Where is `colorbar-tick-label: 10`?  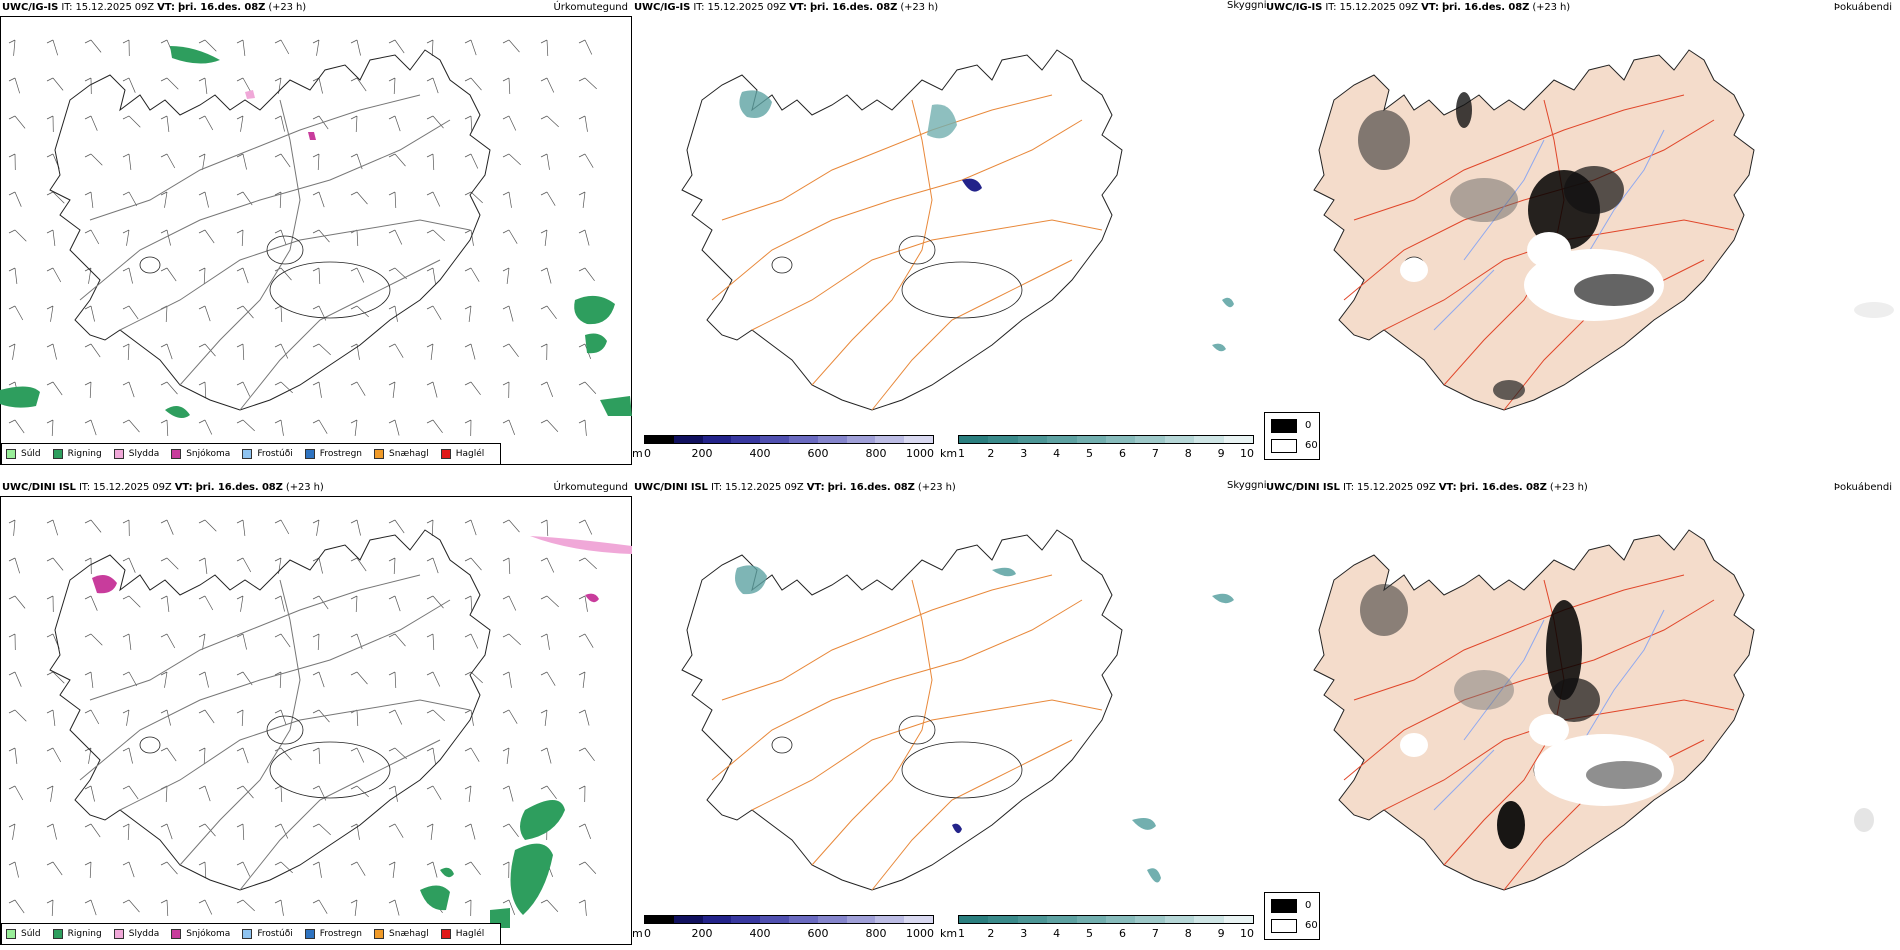 colorbar-tick-label: 10 is located at coordinates (1247, 933).